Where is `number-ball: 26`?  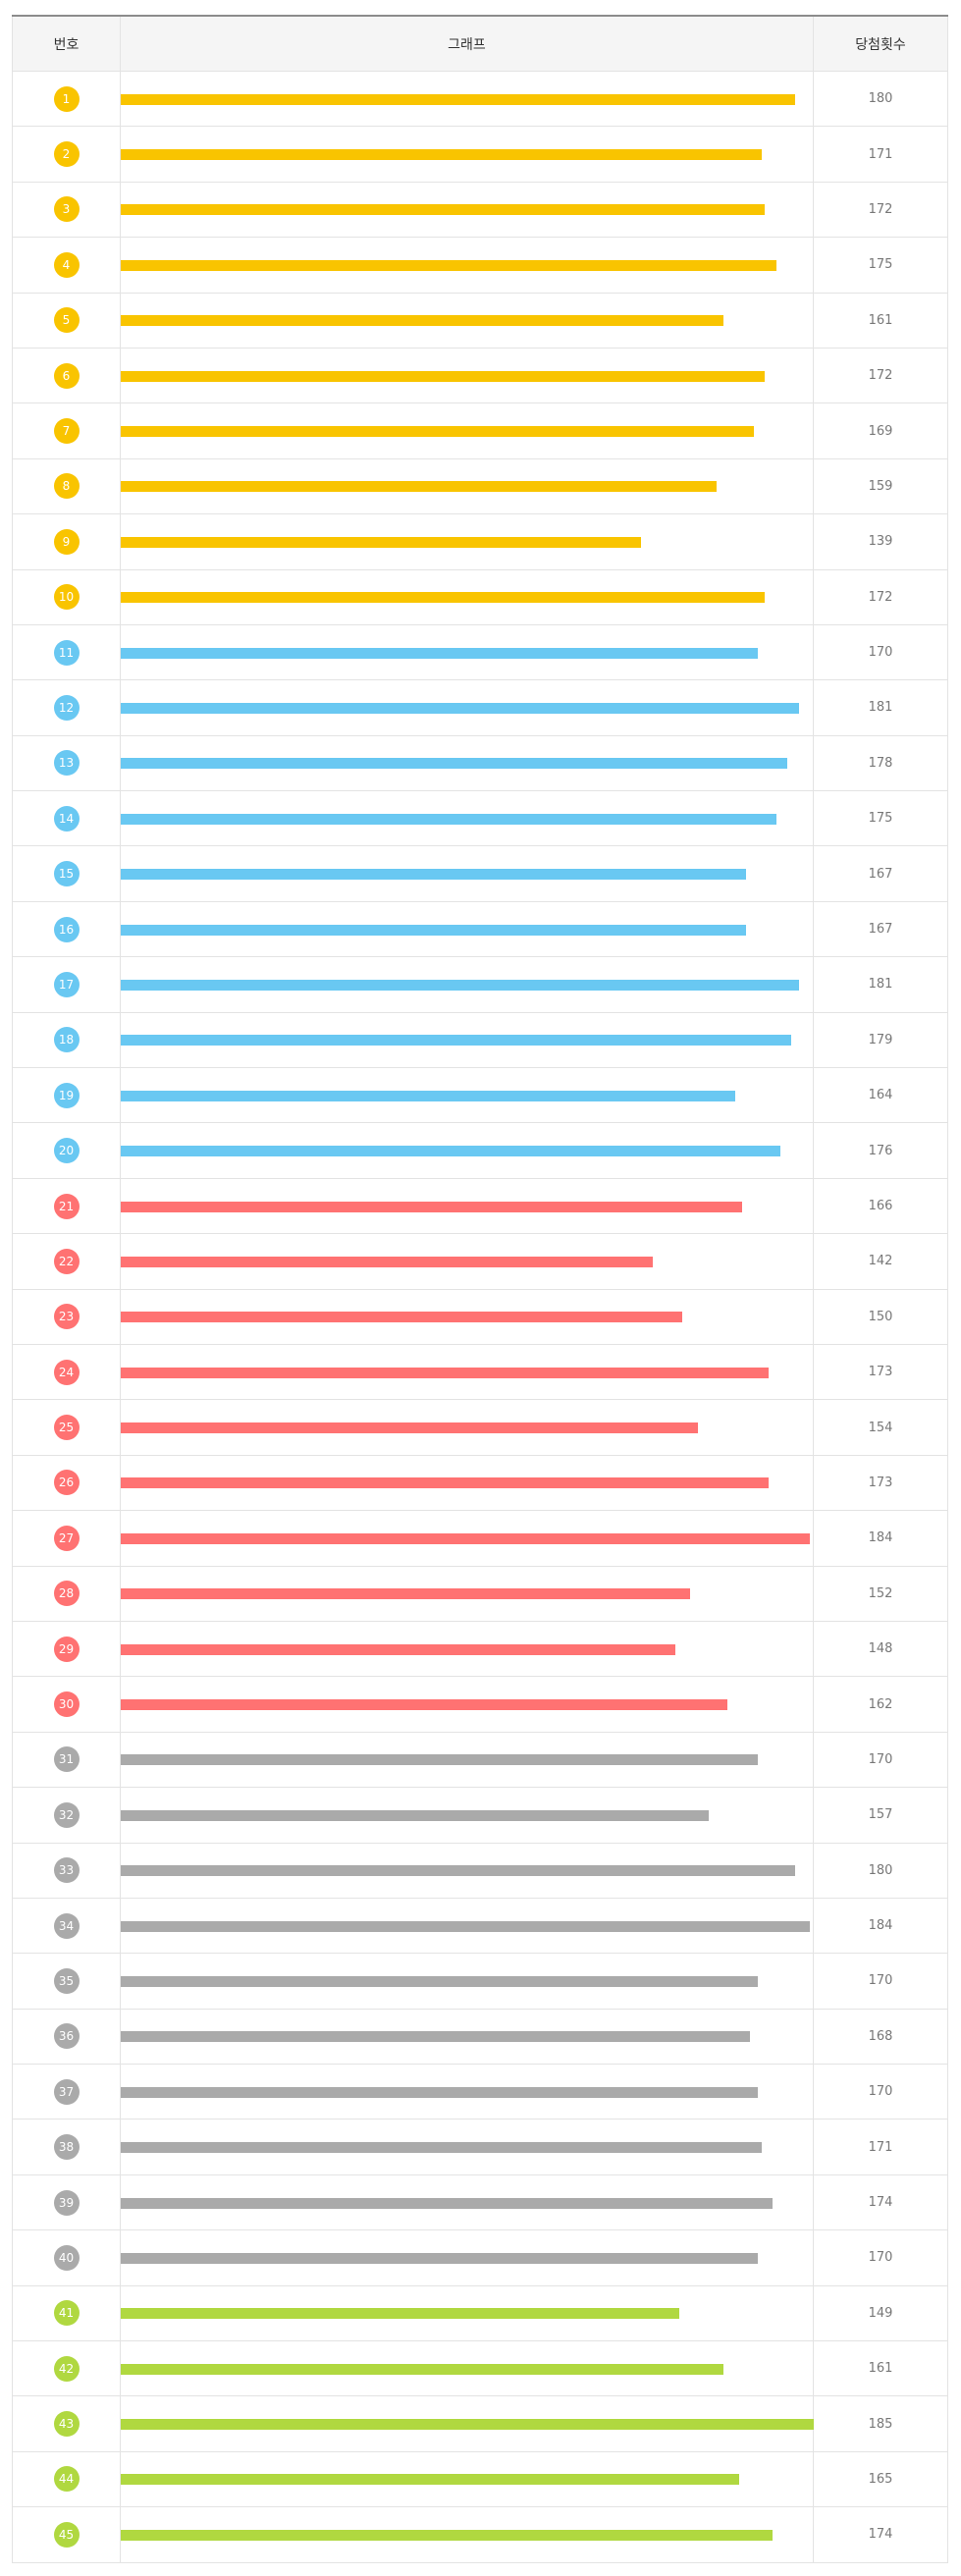 number-ball: 26 is located at coordinates (66, 1483).